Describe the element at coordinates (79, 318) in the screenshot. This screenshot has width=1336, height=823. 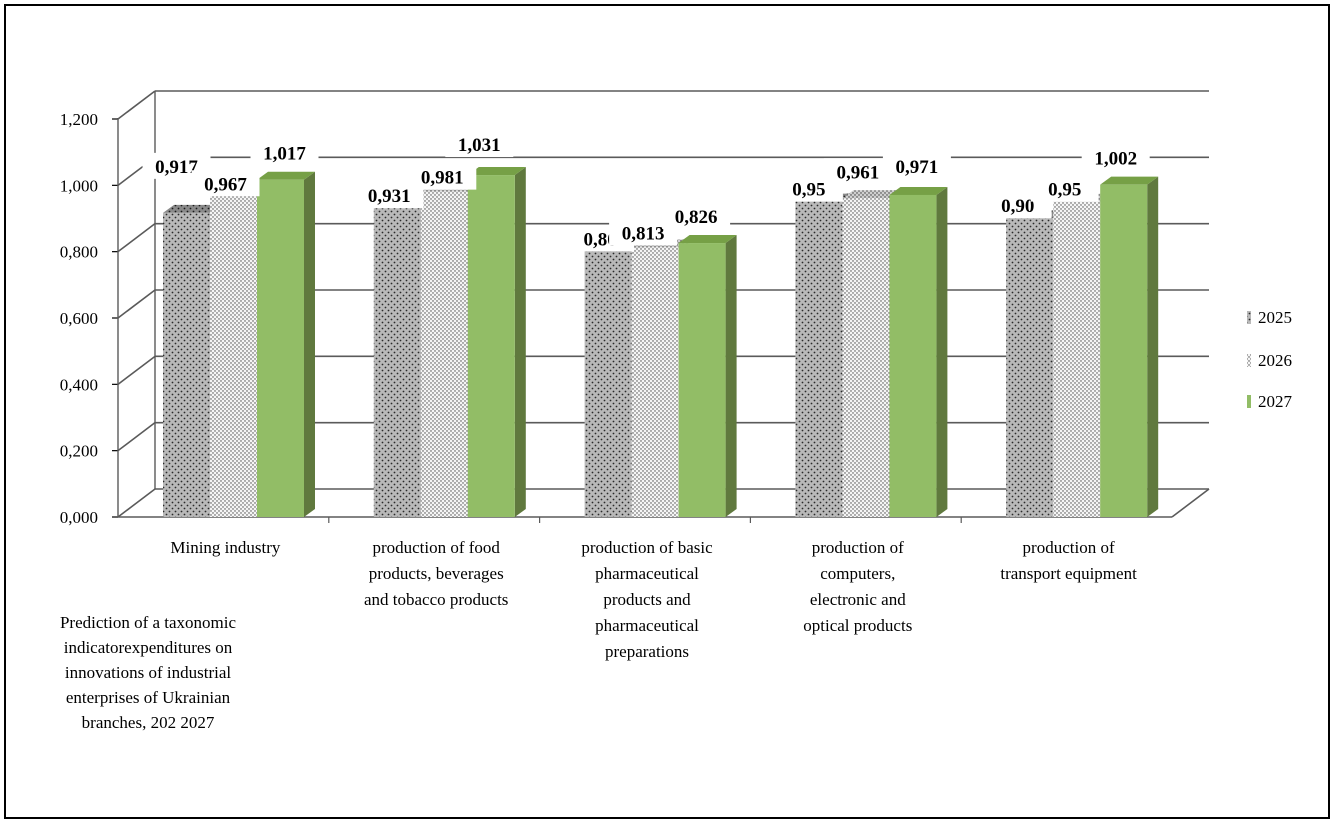
I see `y-tick-label: 0,600` at that location.